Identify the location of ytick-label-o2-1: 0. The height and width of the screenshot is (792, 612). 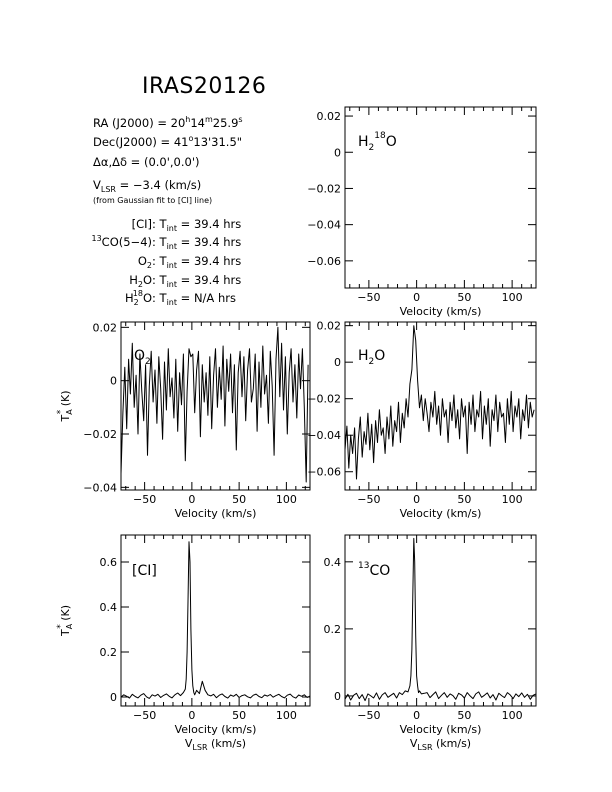
(113, 381).